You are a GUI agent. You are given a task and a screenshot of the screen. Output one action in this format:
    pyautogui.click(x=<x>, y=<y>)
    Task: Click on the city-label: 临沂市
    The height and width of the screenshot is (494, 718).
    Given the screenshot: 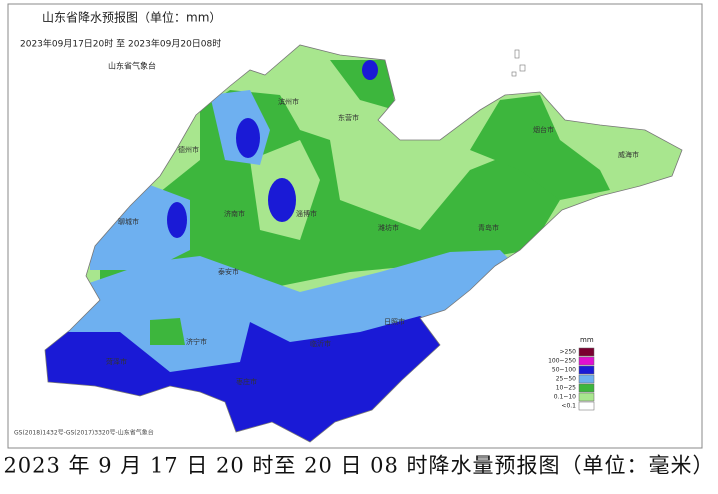 What is the action you would take?
    pyautogui.click(x=320, y=343)
    